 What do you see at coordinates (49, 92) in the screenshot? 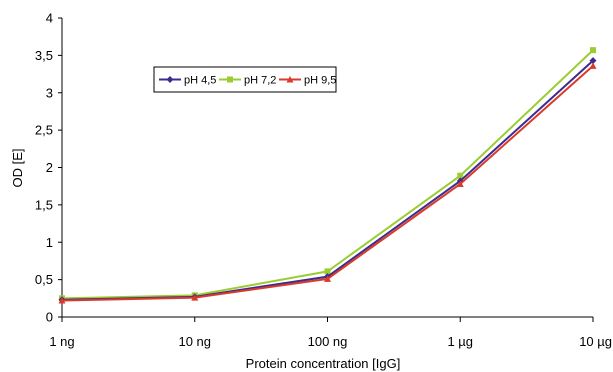
I see `y-tick-label: 3` at bounding box center [49, 92].